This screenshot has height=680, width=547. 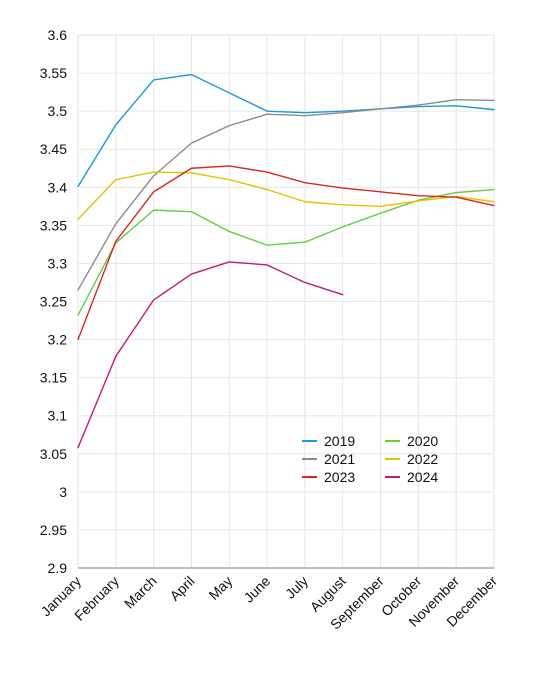 I want to click on legend-item-2019: 2019, so click(x=328, y=441).